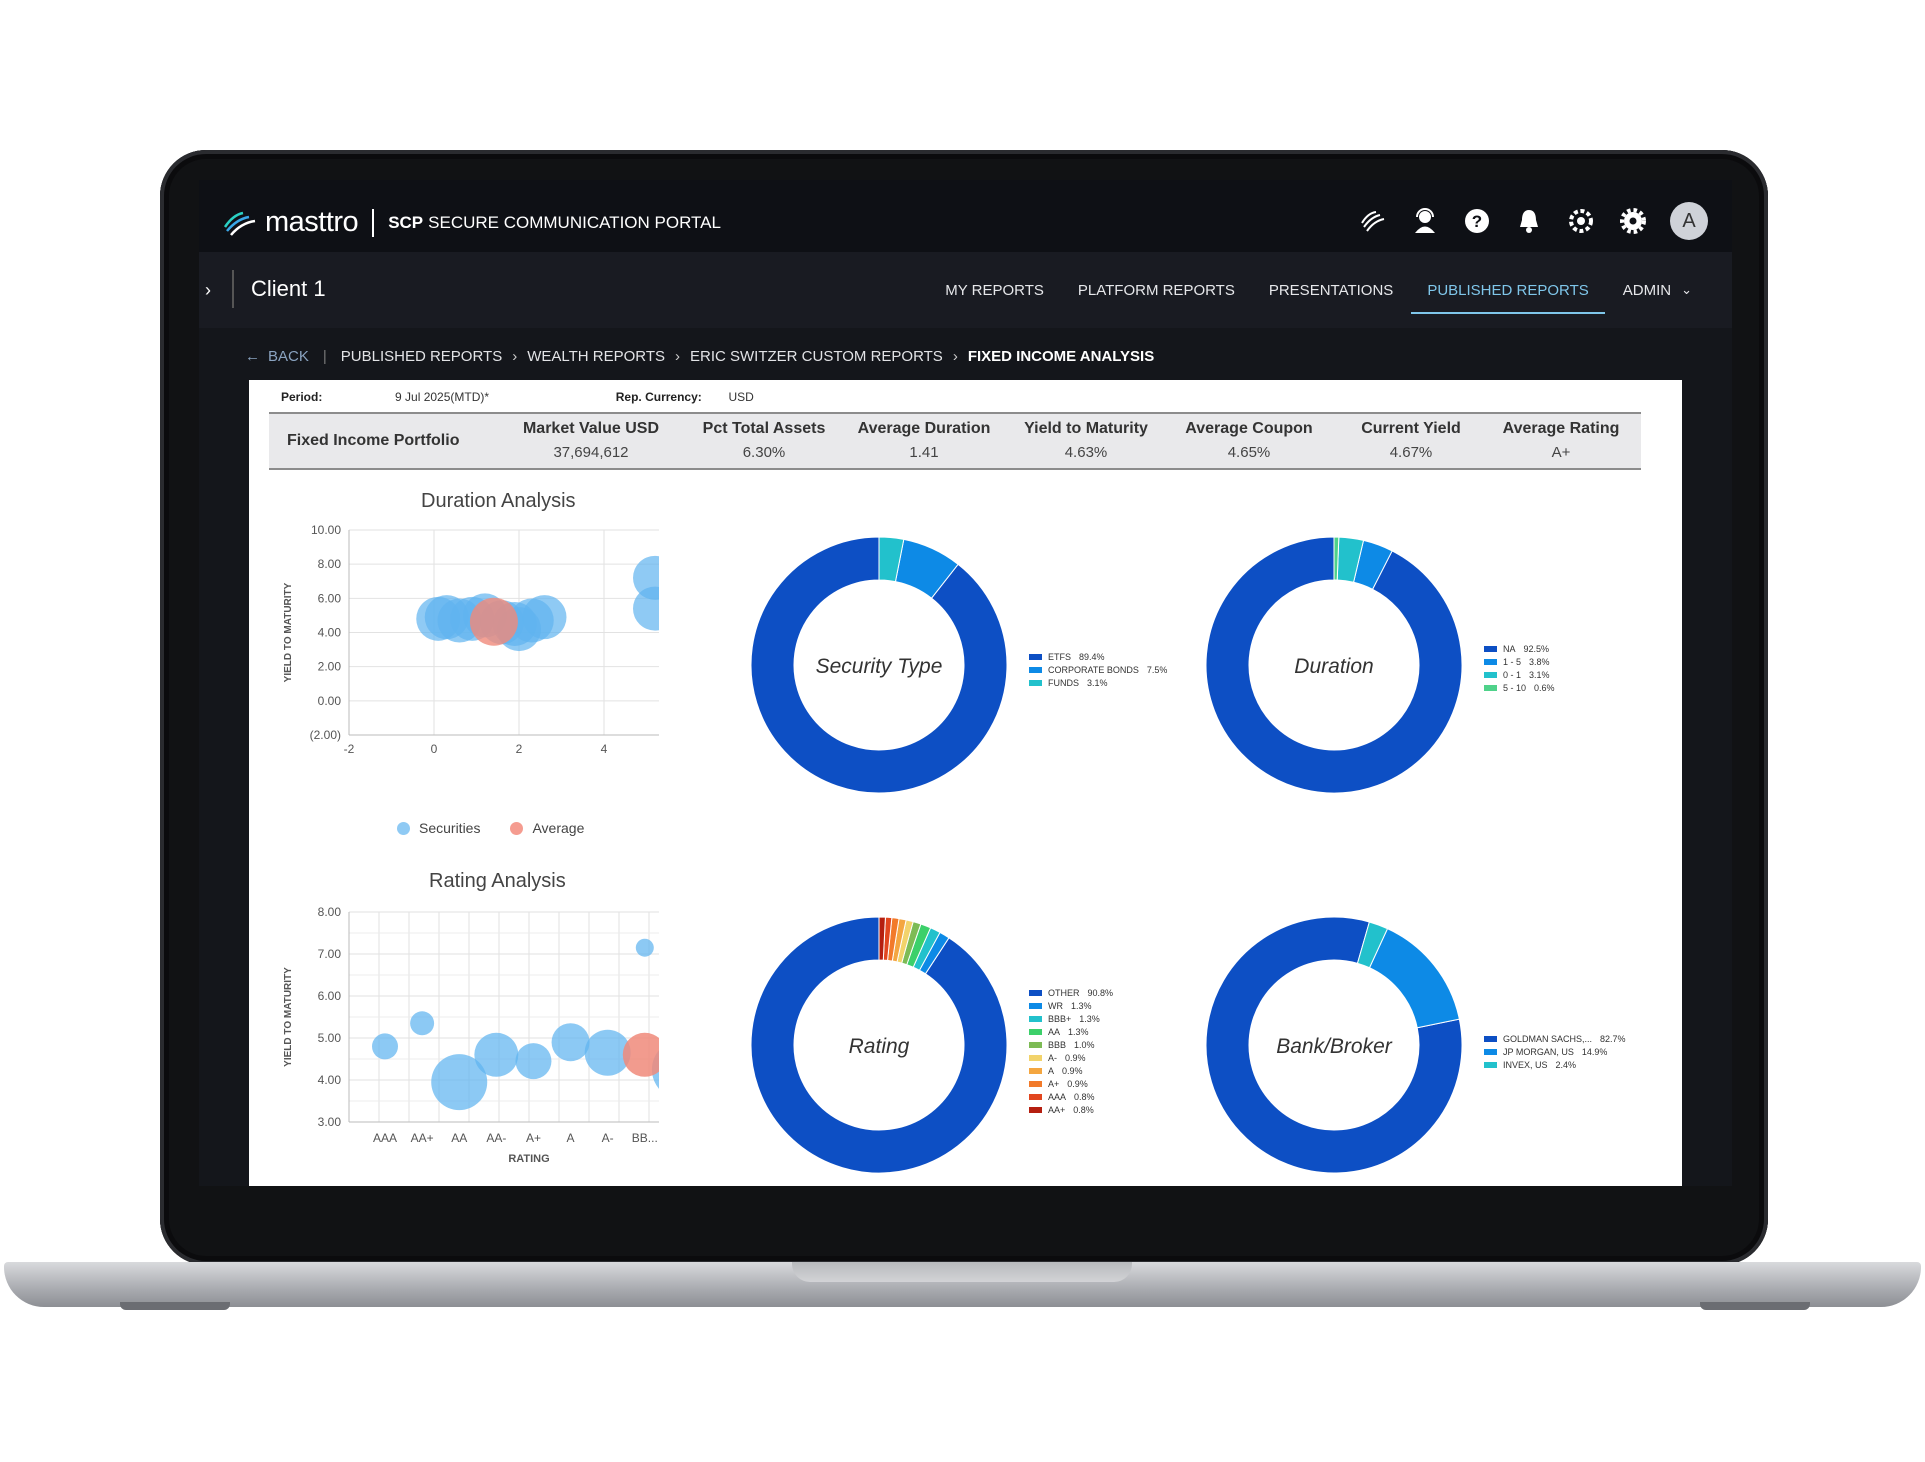  Describe the element at coordinates (1084, 1096) in the screenshot. I see `legend-value: 0.8%` at that location.